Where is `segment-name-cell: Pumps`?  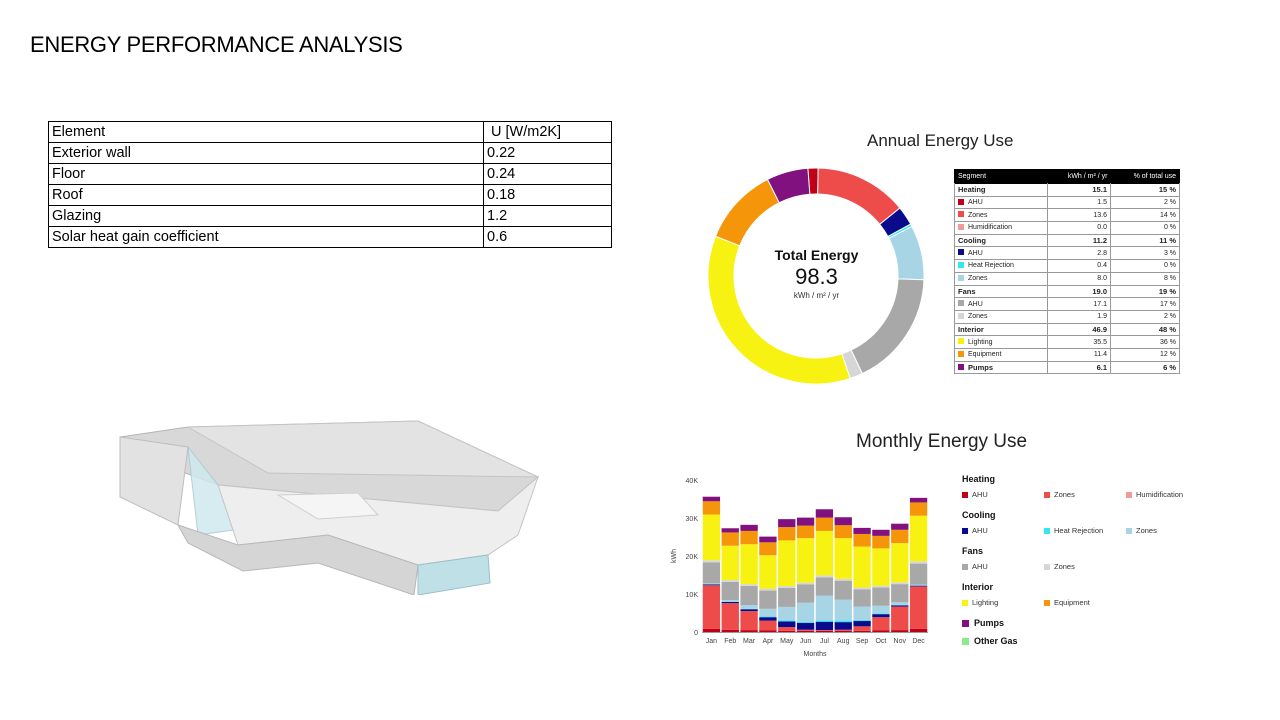
segment-name-cell: Pumps is located at coordinates (1001, 367).